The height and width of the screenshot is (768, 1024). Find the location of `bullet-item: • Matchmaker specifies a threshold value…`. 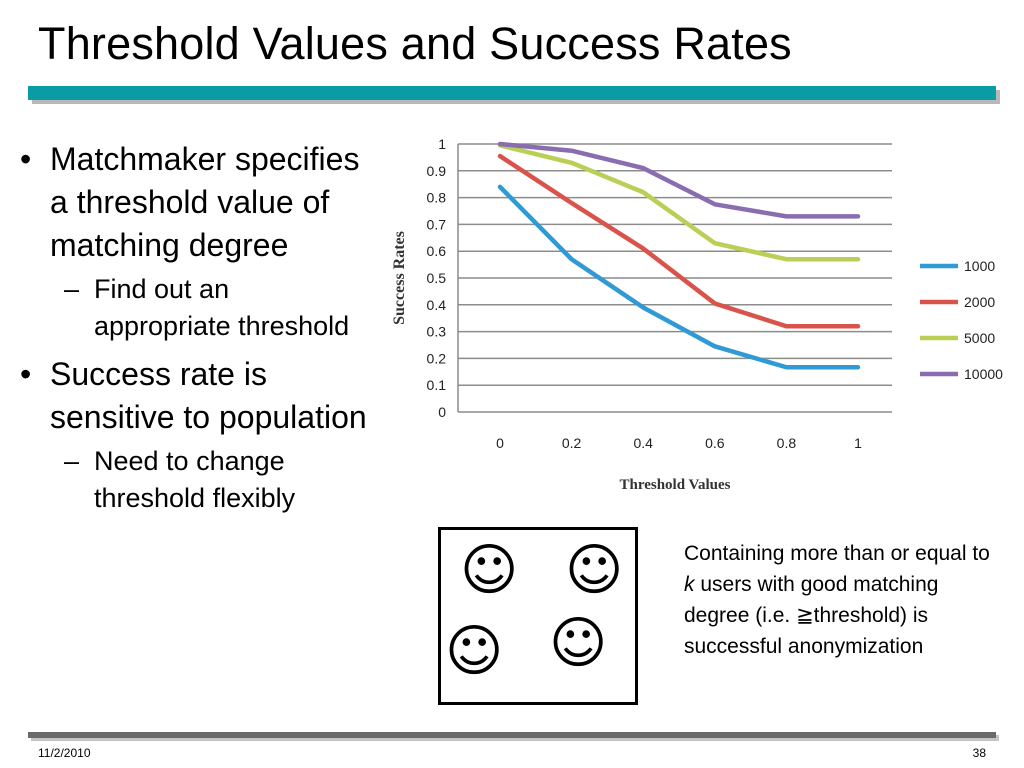

bullet-item: • Matchmaker specifies a threshold value… is located at coordinates (195, 202).